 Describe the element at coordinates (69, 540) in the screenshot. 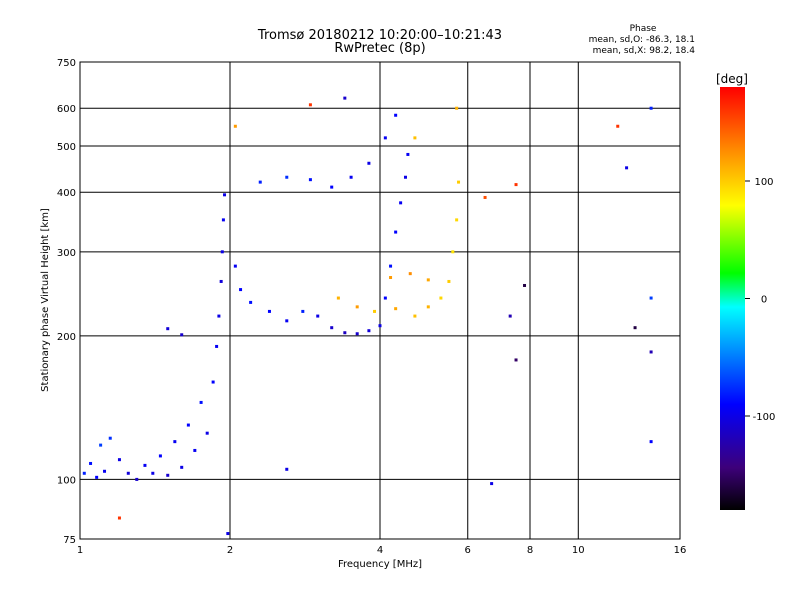

I see `y-tick-label: 75` at that location.